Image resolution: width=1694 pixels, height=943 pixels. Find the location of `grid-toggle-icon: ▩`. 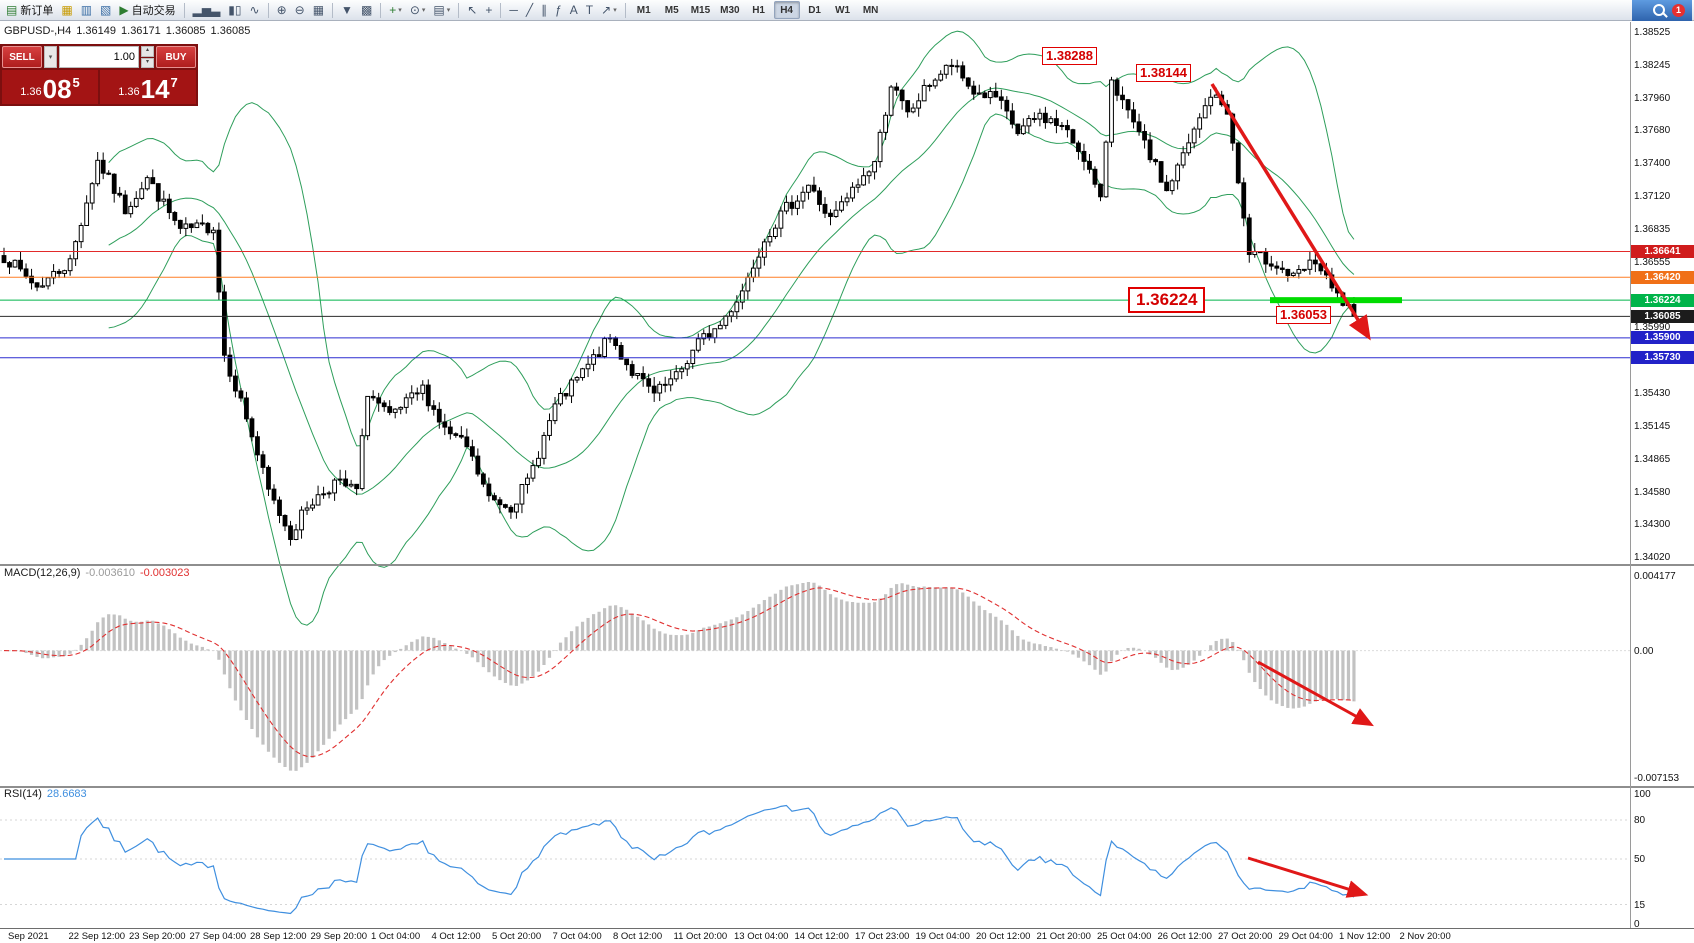

grid-toggle-icon: ▩ is located at coordinates (366, 10).